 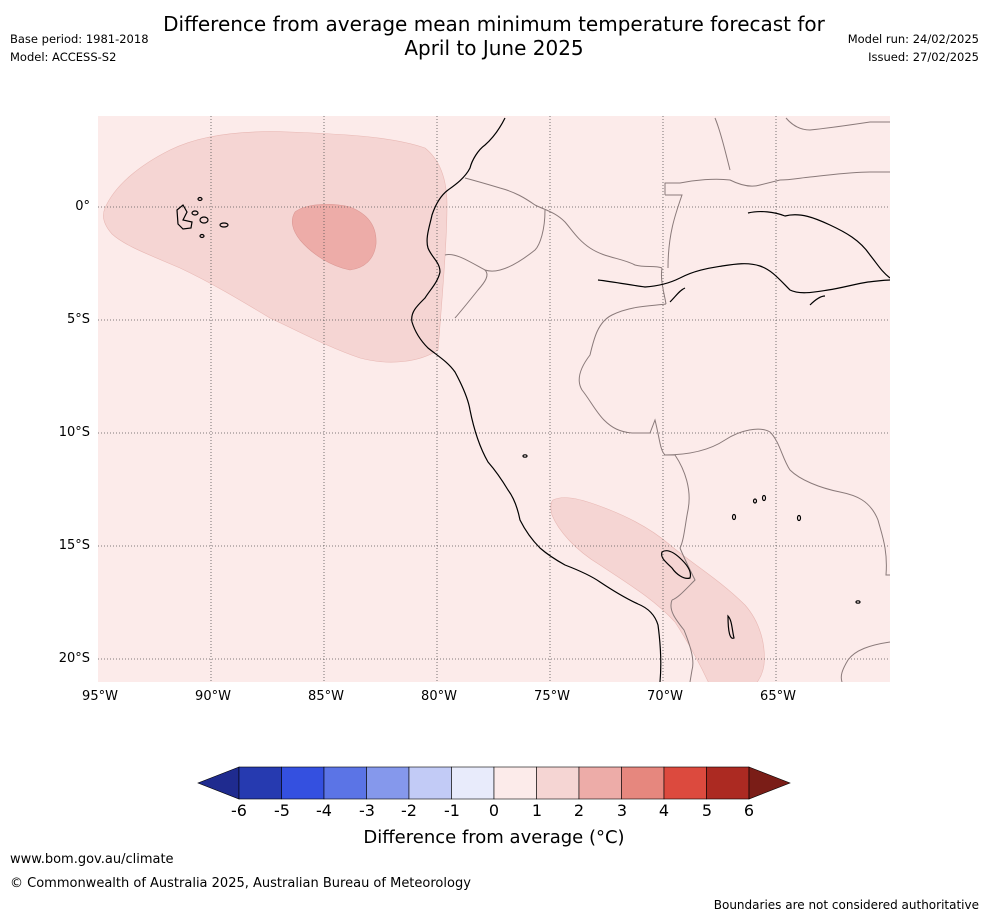 What do you see at coordinates (92, 859) in the screenshot?
I see `footer-url: www.bom.gov.au/climate` at bounding box center [92, 859].